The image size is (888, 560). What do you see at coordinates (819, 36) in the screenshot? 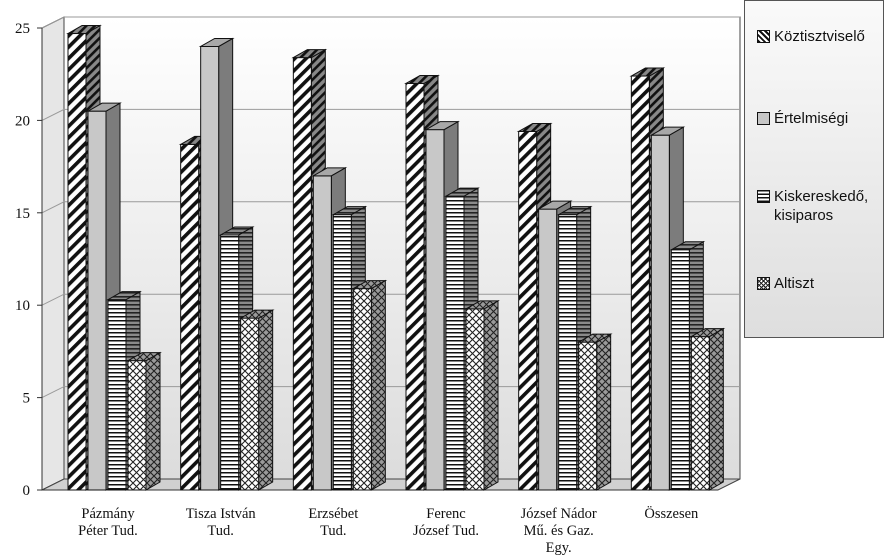
I see `legend-label: Köztisztviselő` at bounding box center [819, 36].